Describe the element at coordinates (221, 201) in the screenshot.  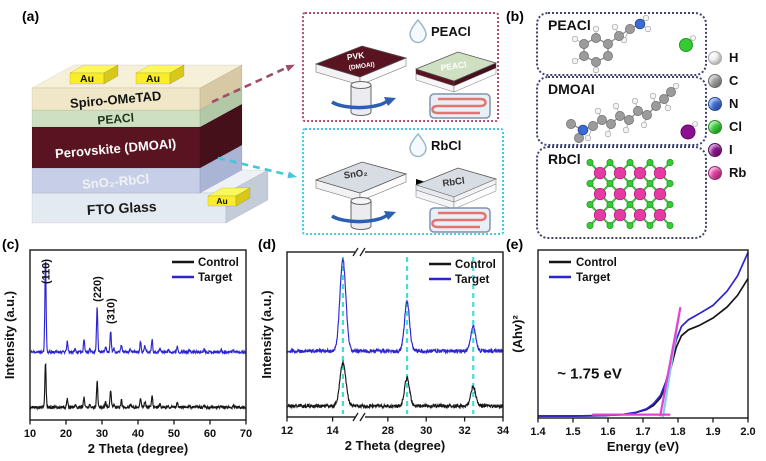
I see `au-bottom-label: Au` at that location.